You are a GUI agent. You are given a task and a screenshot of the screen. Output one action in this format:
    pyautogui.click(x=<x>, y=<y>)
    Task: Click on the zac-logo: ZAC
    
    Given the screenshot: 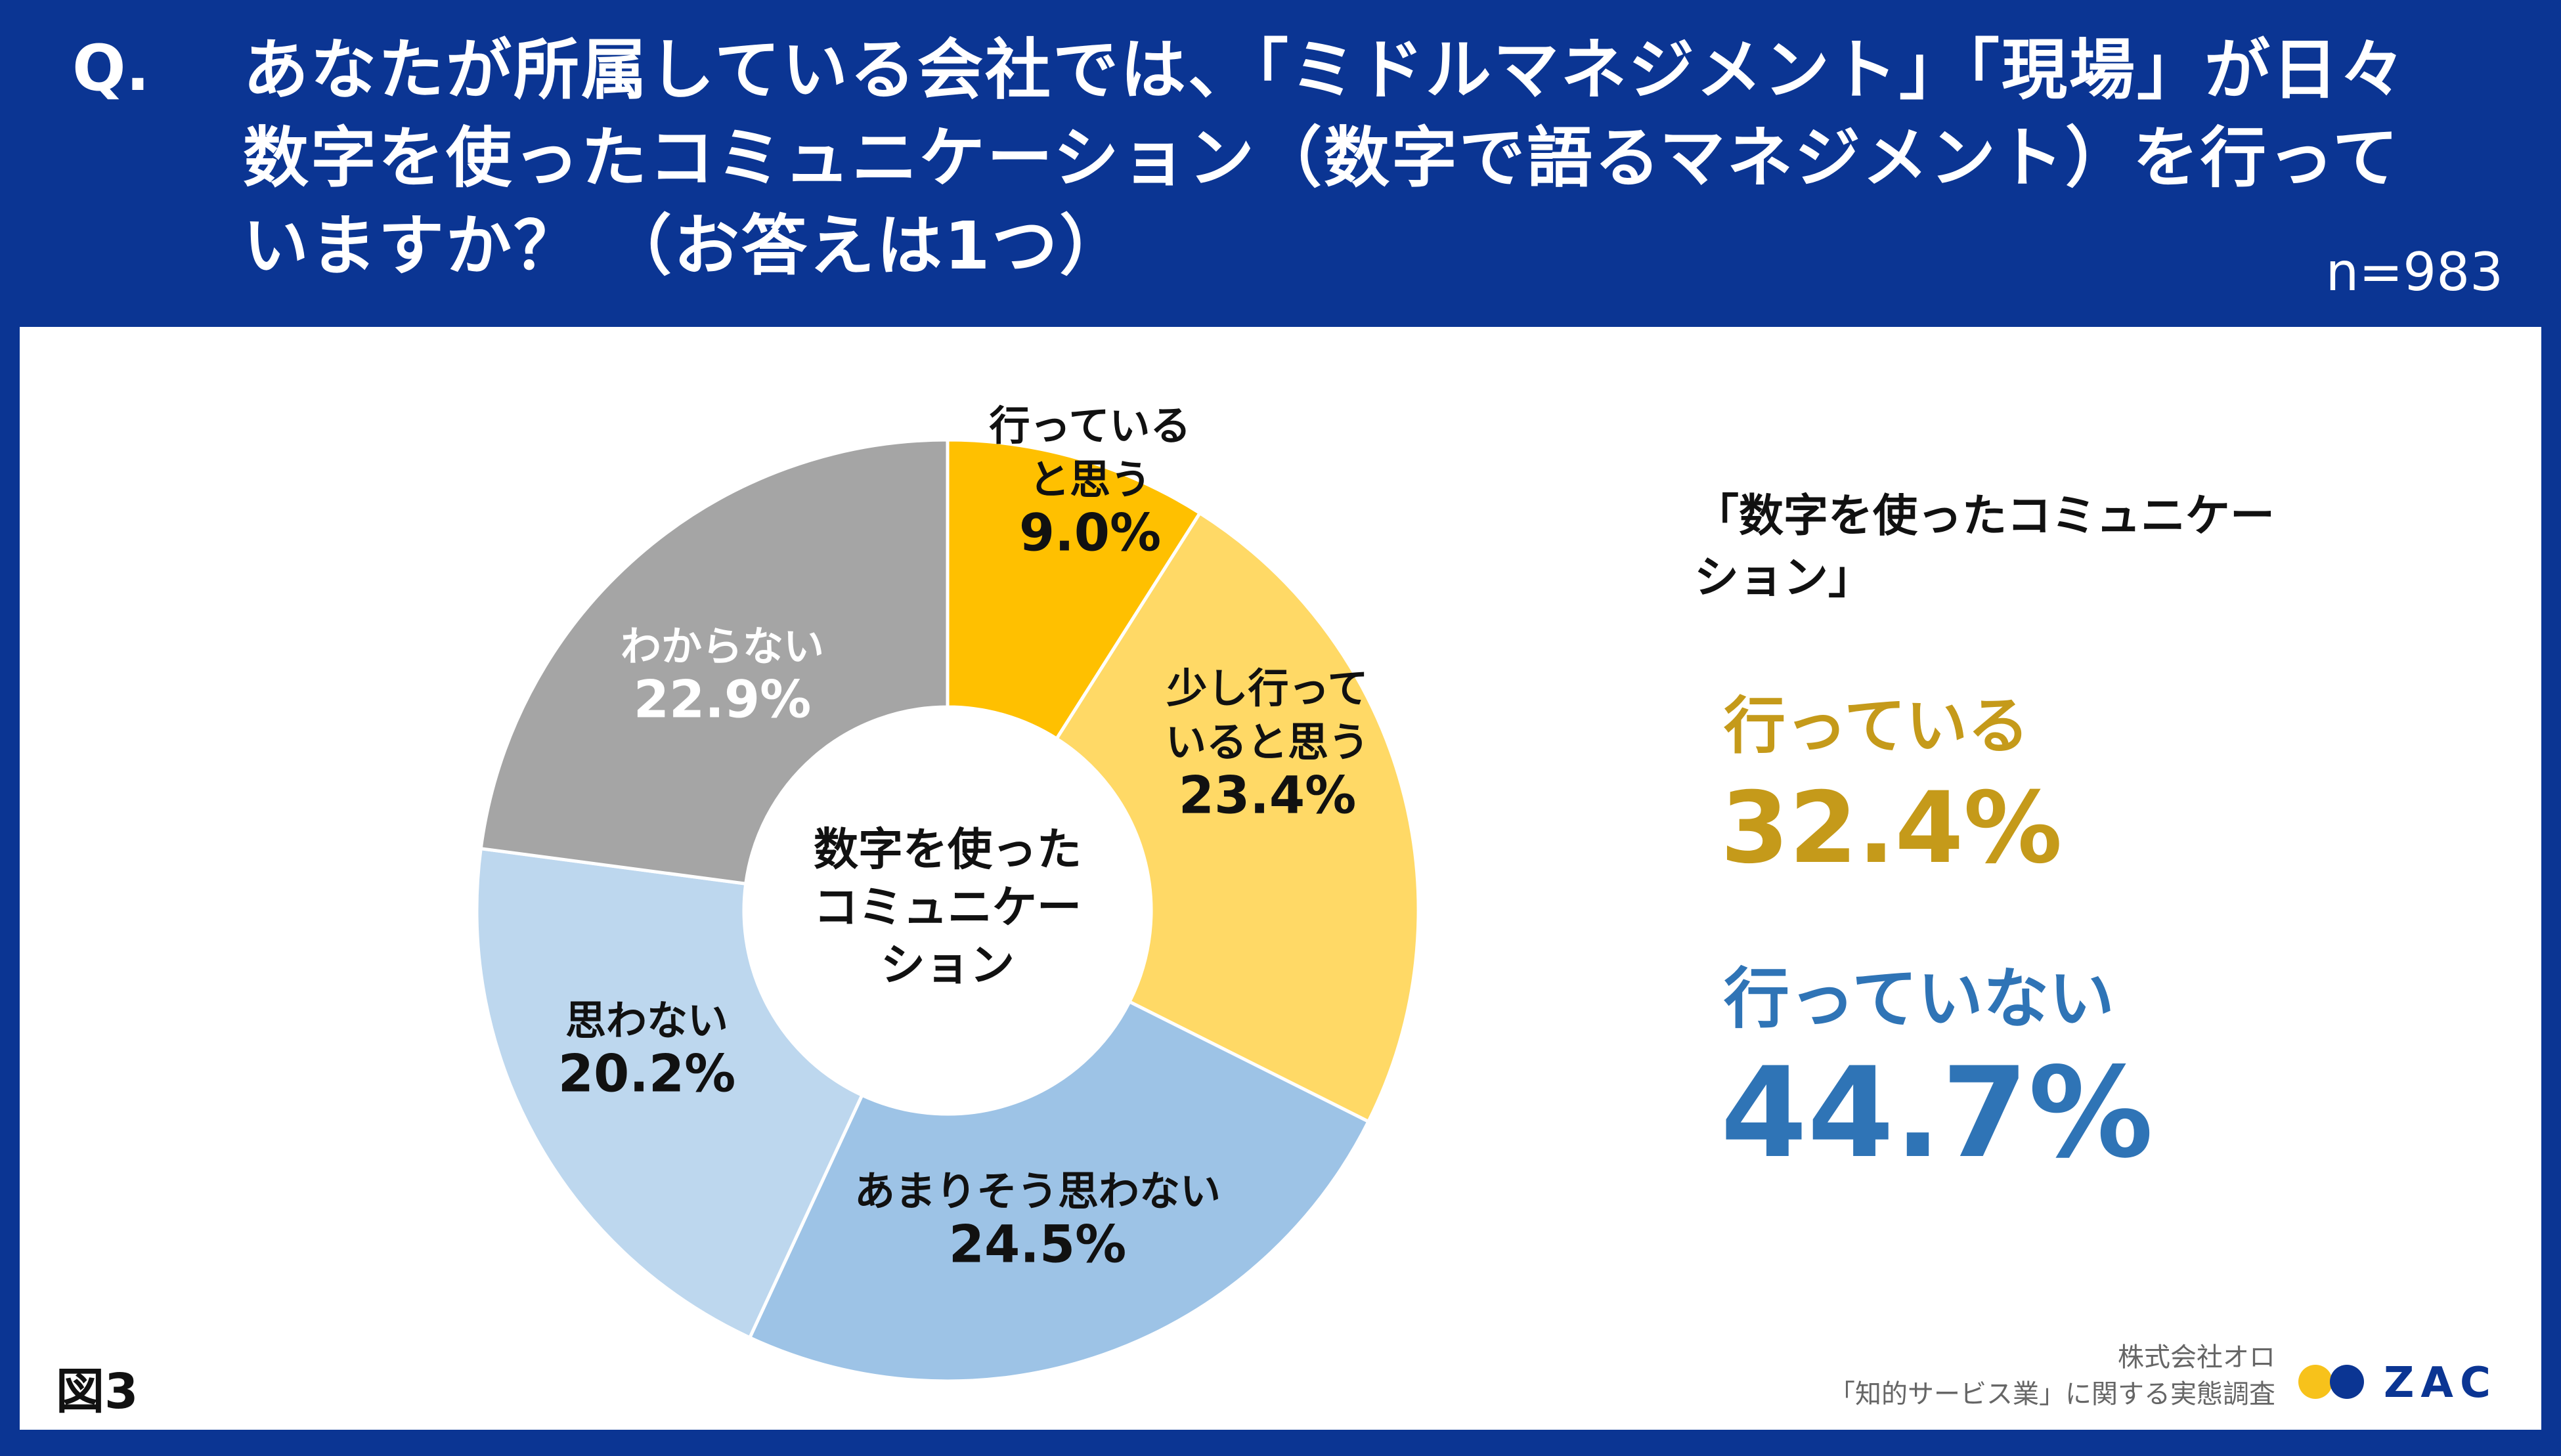 What is the action you would take?
    pyautogui.click(x=2403, y=1383)
    